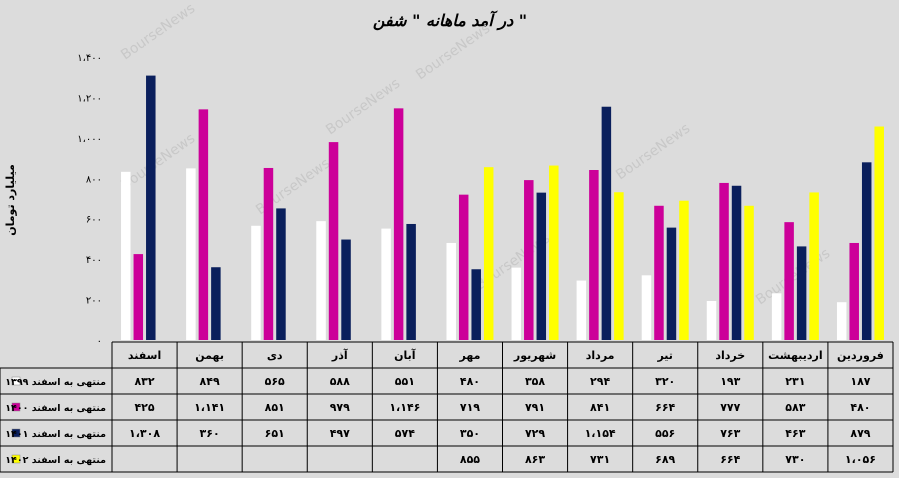 This screenshot has height=478, width=899. Describe the element at coordinates (340, 381) in the screenshot. I see `data-label: ۵۸۸` at that location.